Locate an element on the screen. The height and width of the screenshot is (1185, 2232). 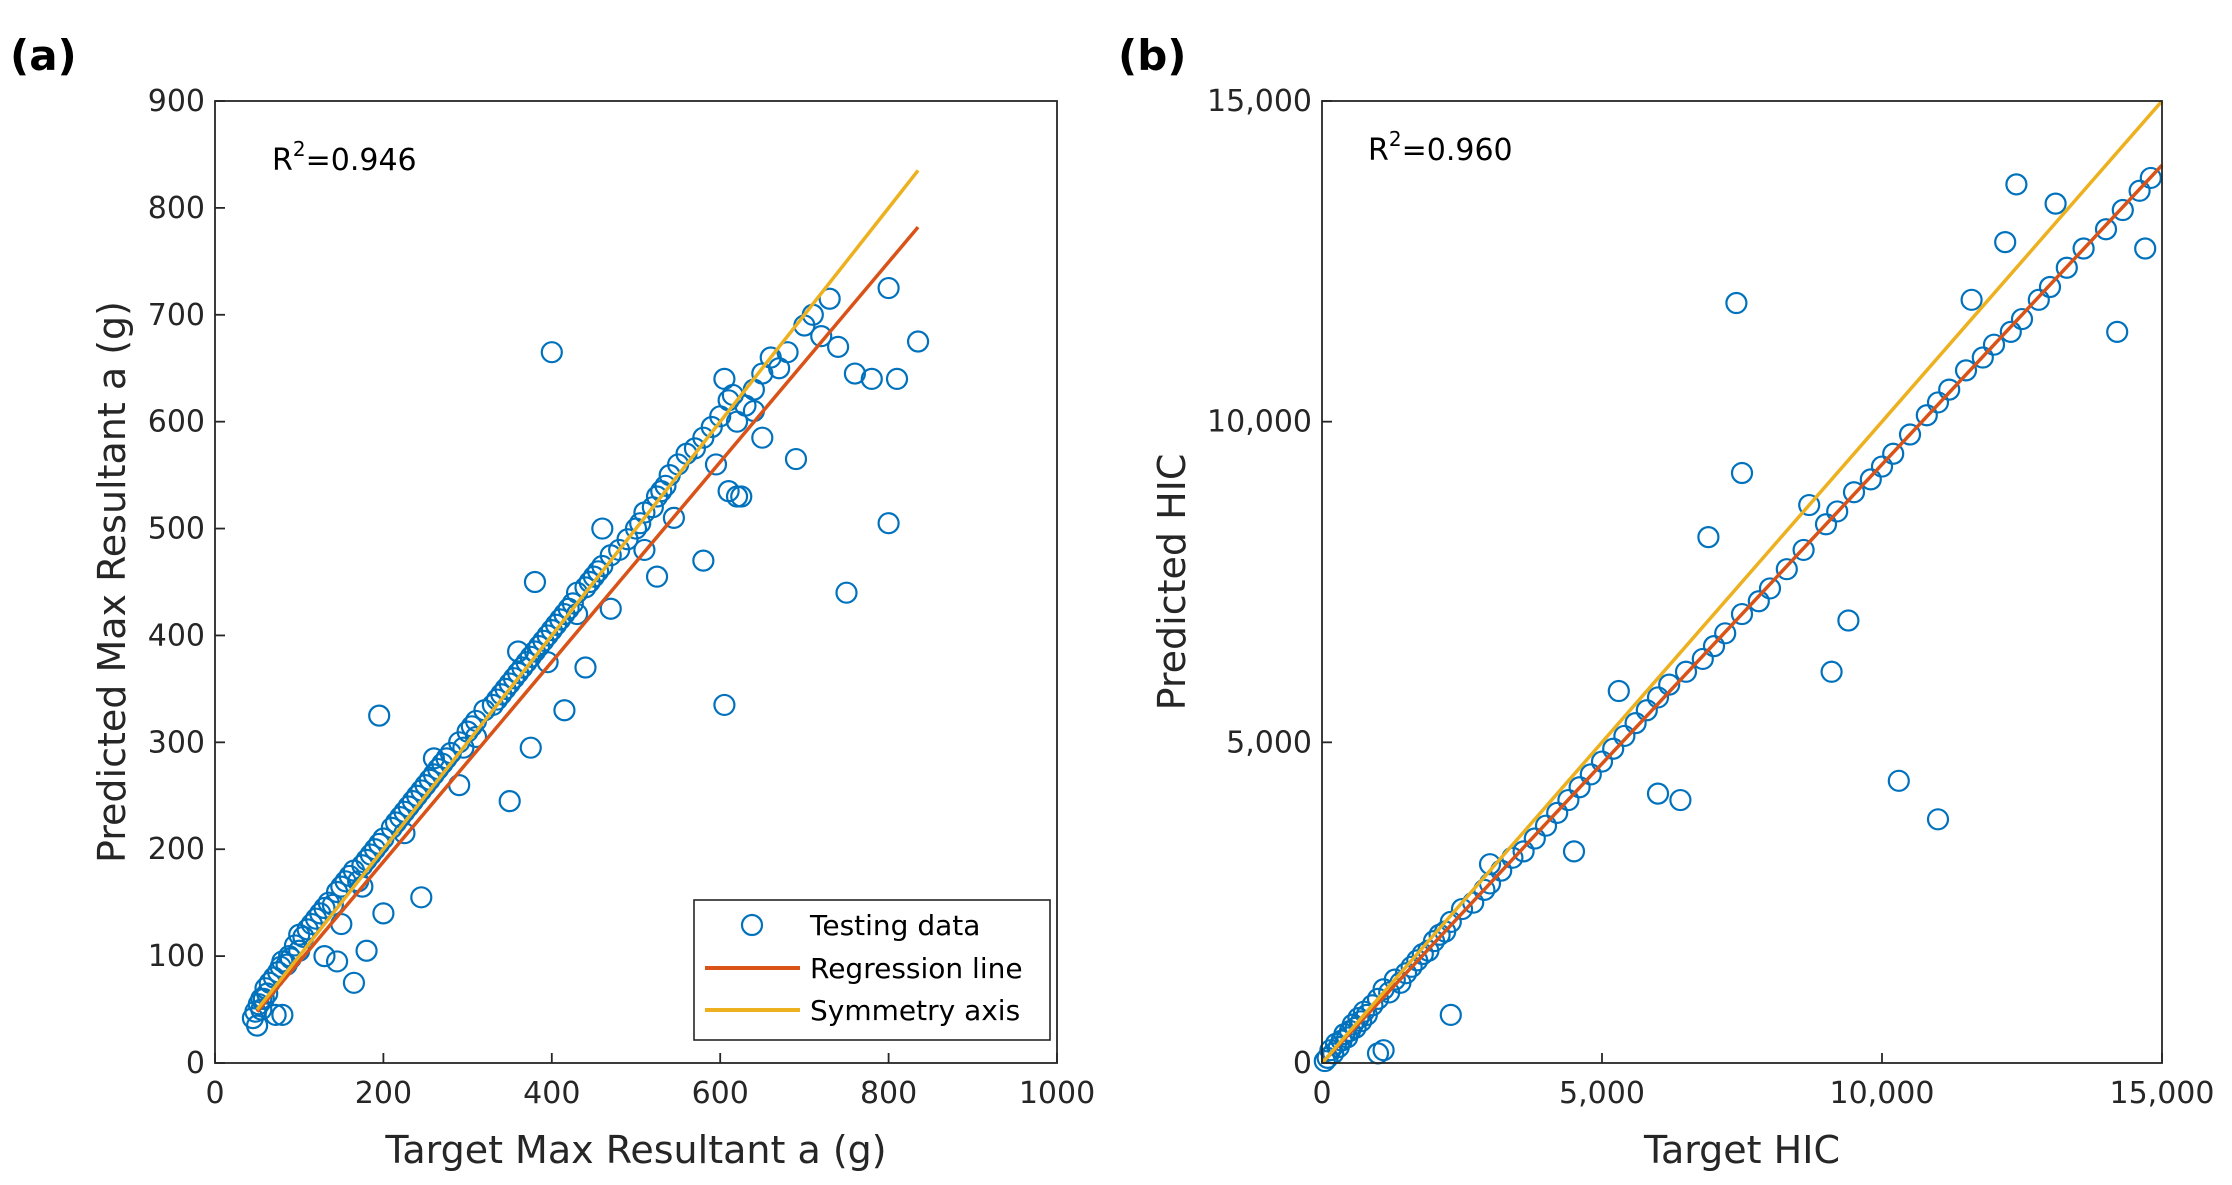
panel-a-r2-annotation: R2=0.946 is located at coordinates (344, 157).